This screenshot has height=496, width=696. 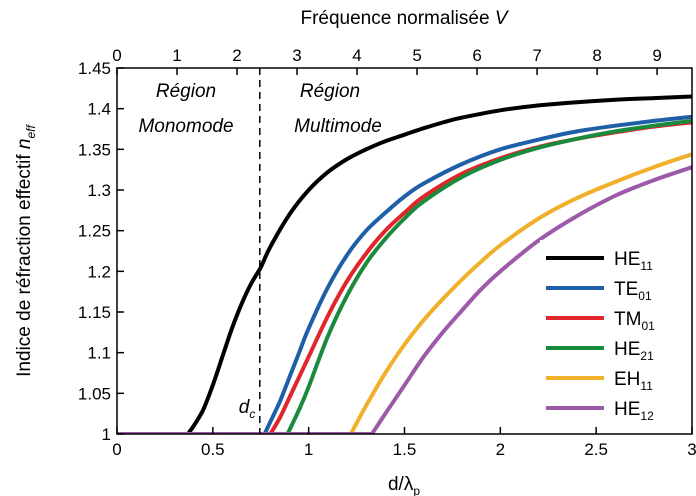 I want to click on y-tick-label: 1.2, so click(x=99, y=271).